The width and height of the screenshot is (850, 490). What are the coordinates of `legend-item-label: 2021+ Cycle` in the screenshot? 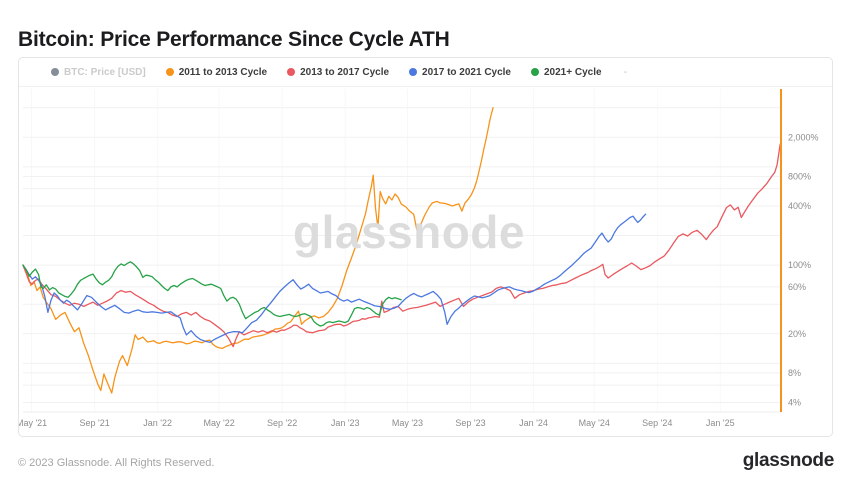 It's located at (573, 72).